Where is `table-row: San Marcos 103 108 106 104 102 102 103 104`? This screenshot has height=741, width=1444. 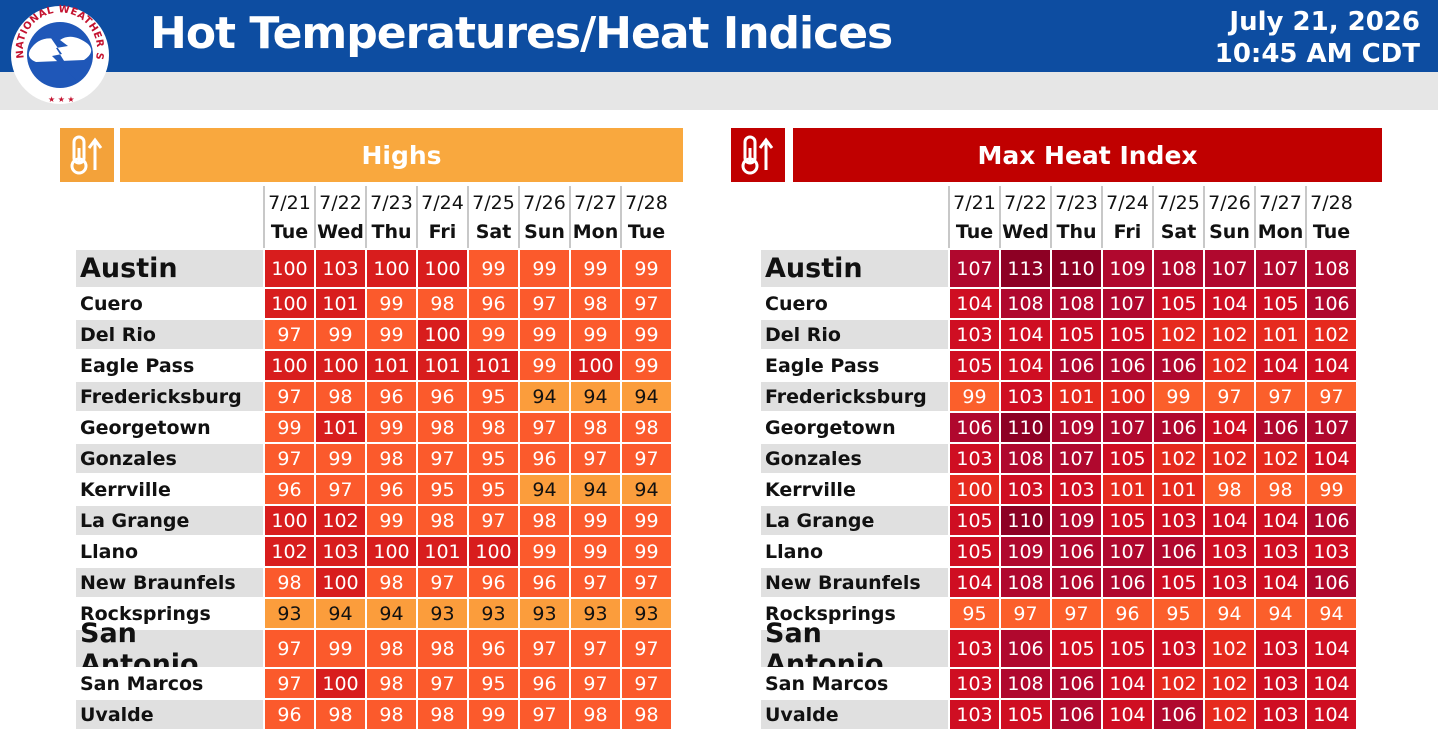
table-row: San Marcos 103 108 106 104 102 102 103 104 is located at coordinates (1058, 682).